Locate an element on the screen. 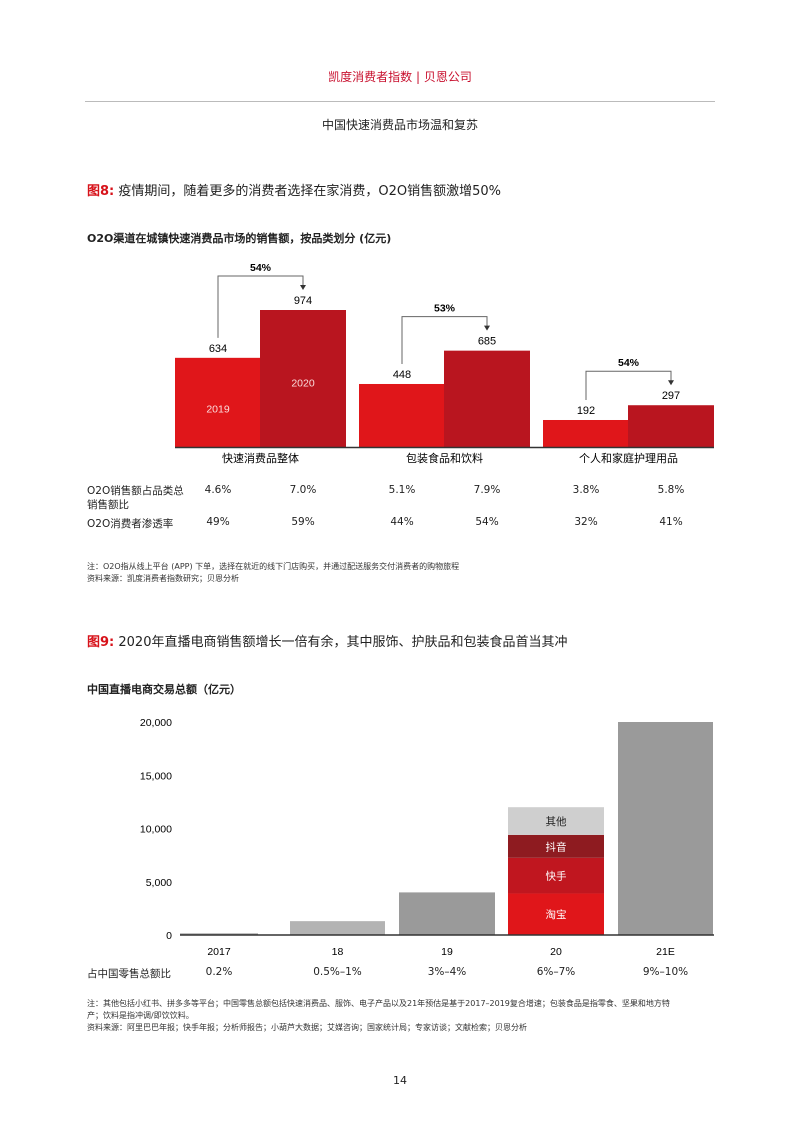 This screenshot has height=1130, width=800. category-label: 快速消费品整体 is located at coordinates (260, 458).